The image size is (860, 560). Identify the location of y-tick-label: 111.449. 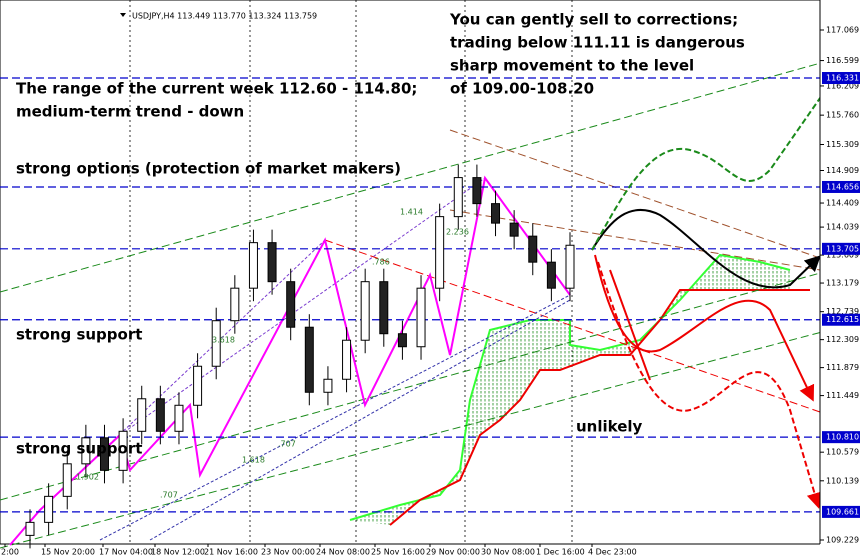
(842, 395).